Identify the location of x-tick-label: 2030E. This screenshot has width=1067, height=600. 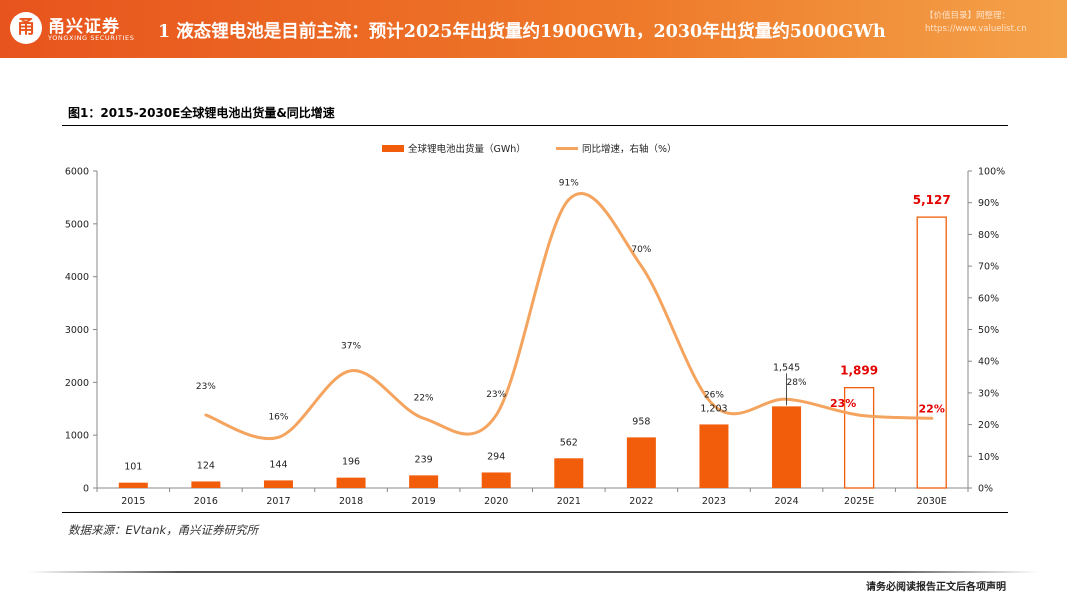
(932, 501).